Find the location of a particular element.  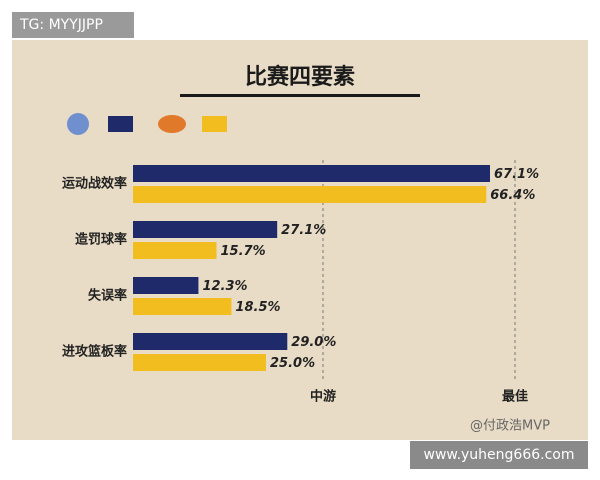

value-label: 67.1% is located at coordinates (516, 174).